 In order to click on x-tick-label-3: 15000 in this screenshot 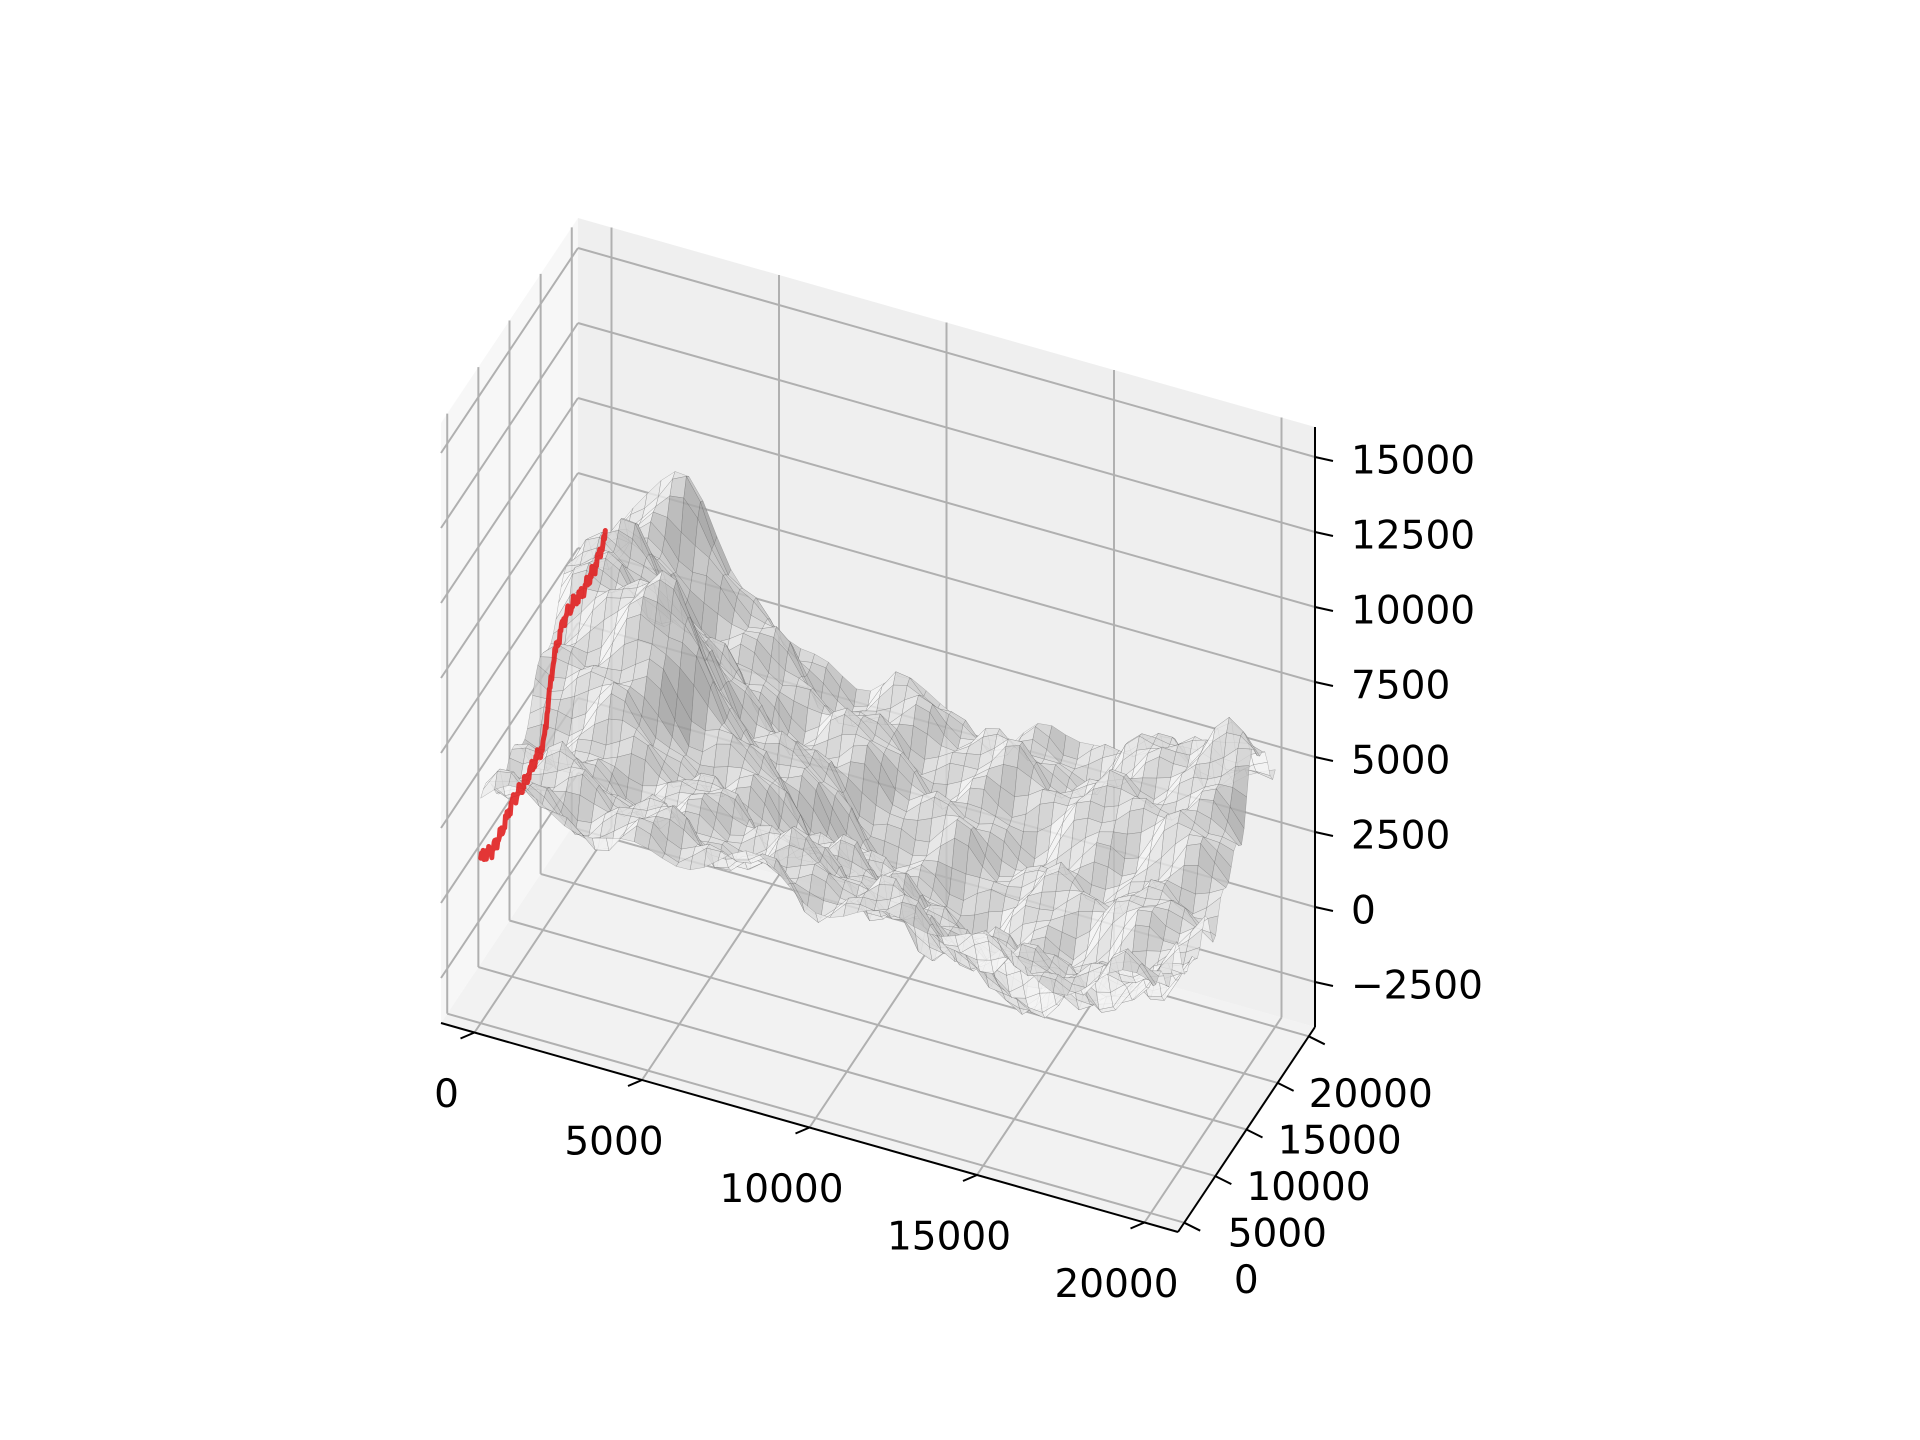, I will do `click(949, 1237)`.